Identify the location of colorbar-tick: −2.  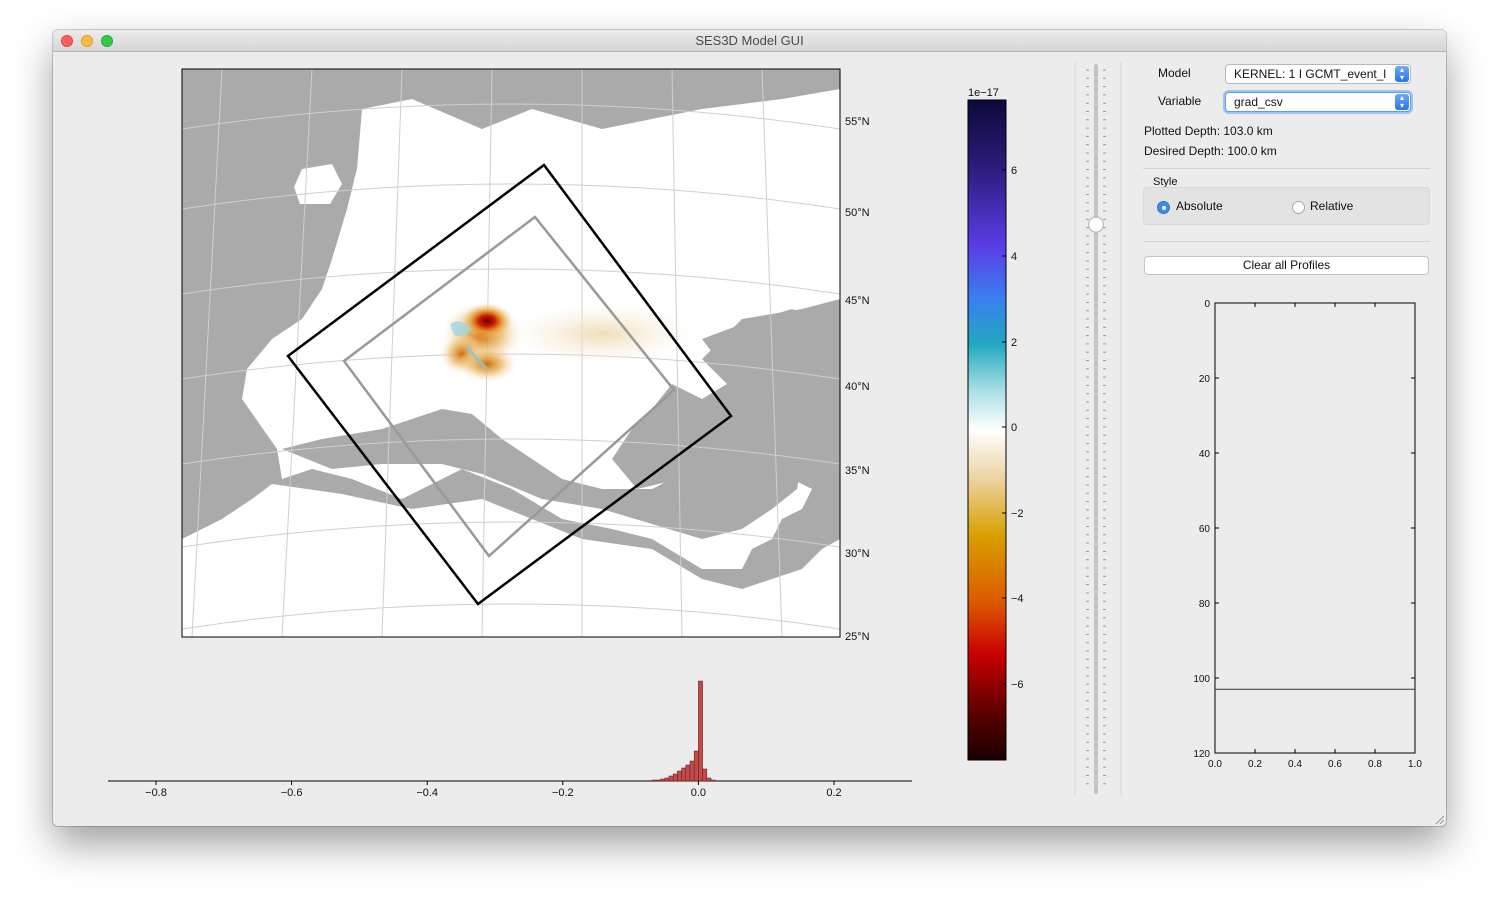
(1017, 514).